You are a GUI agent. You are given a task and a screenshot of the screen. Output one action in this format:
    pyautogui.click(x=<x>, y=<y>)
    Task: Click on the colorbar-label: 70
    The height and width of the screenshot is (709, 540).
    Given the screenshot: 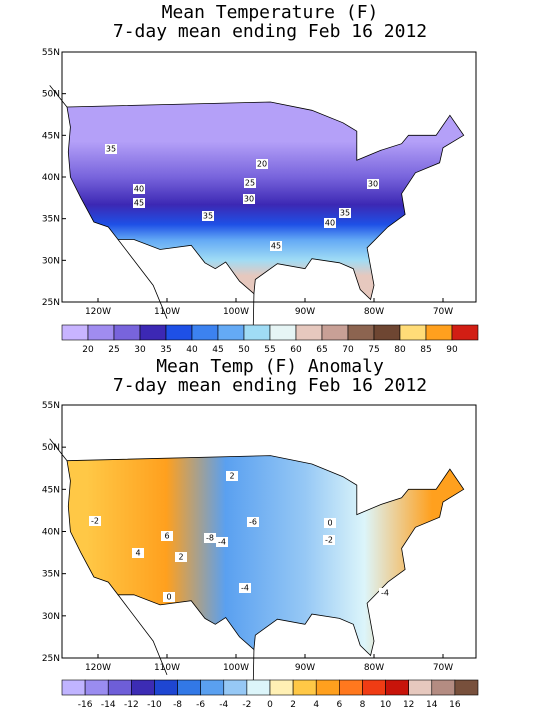 What is the action you would take?
    pyautogui.click(x=348, y=350)
    